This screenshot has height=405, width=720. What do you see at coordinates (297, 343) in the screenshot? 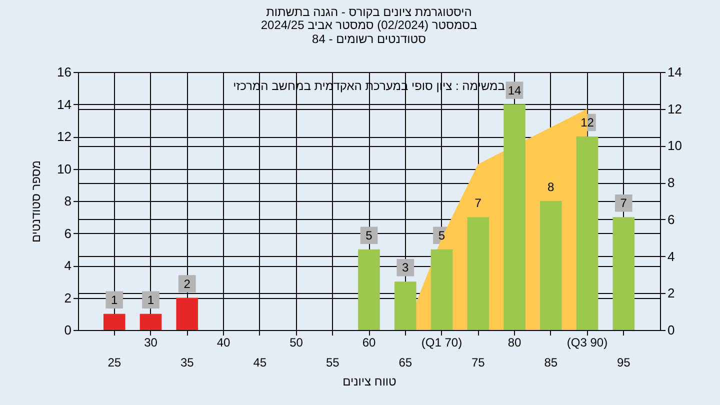
I see `x-tick-label: 50` at bounding box center [297, 343].